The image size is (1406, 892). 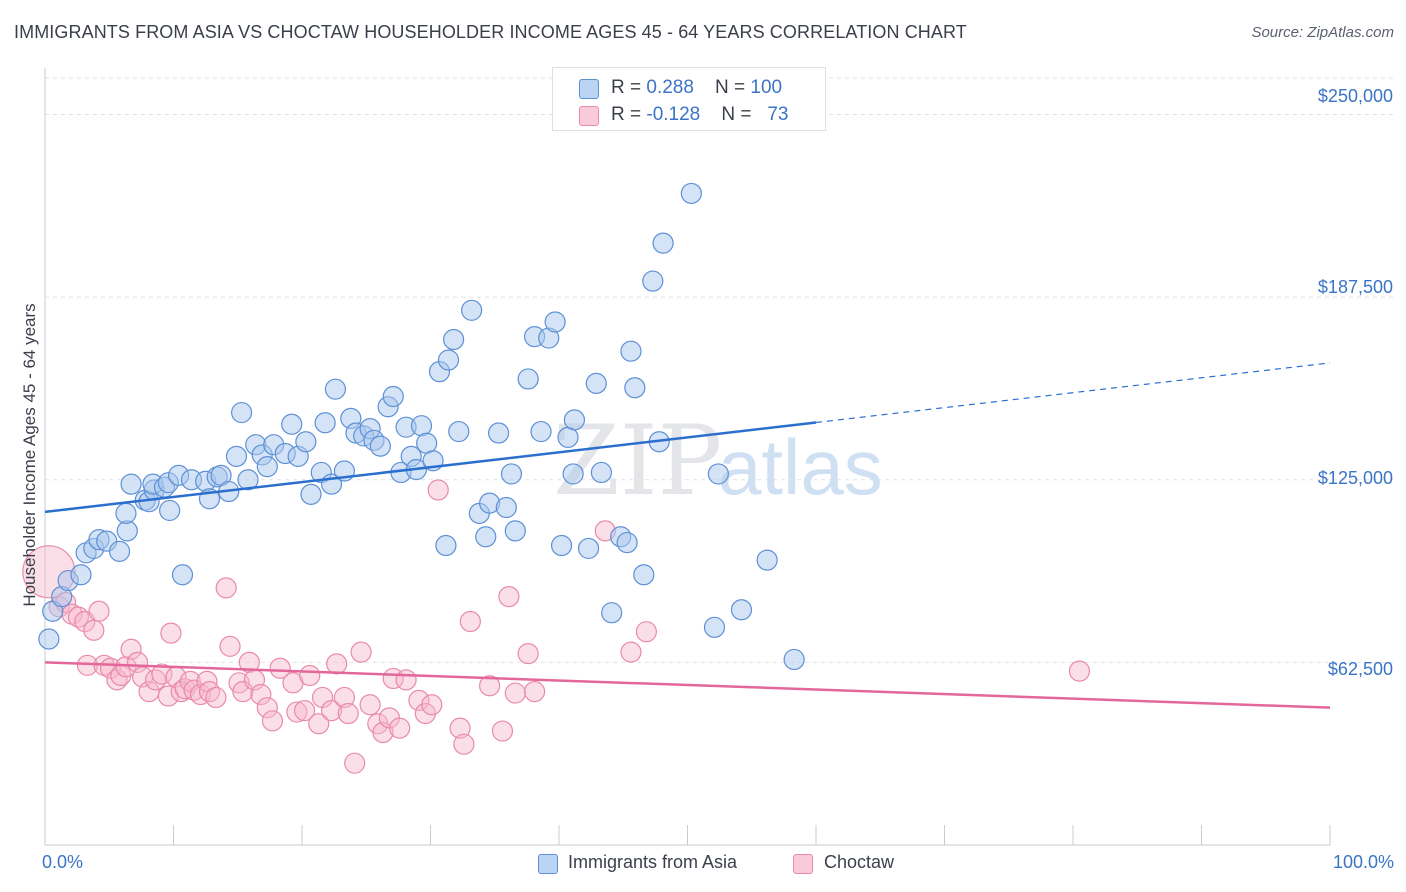 What do you see at coordinates (1355, 478) in the screenshot?
I see `y-tick-label-125000: $125,000` at bounding box center [1355, 478].